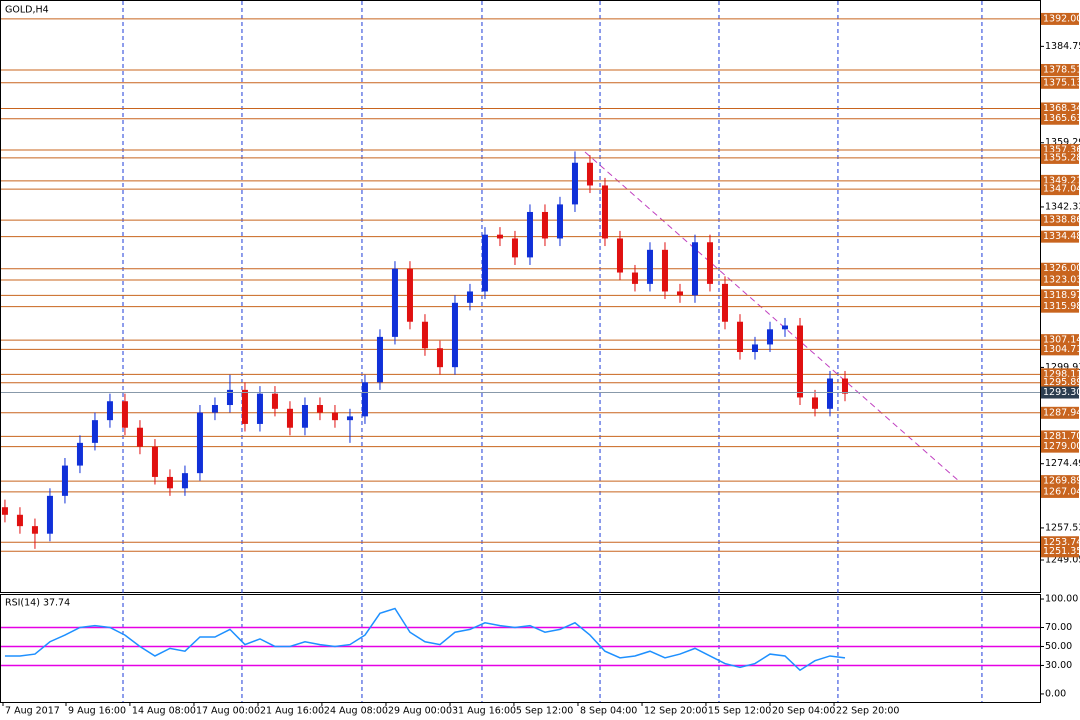  What do you see at coordinates (1061, 220) in the screenshot?
I see `level-label: 1338.86` at bounding box center [1061, 220].